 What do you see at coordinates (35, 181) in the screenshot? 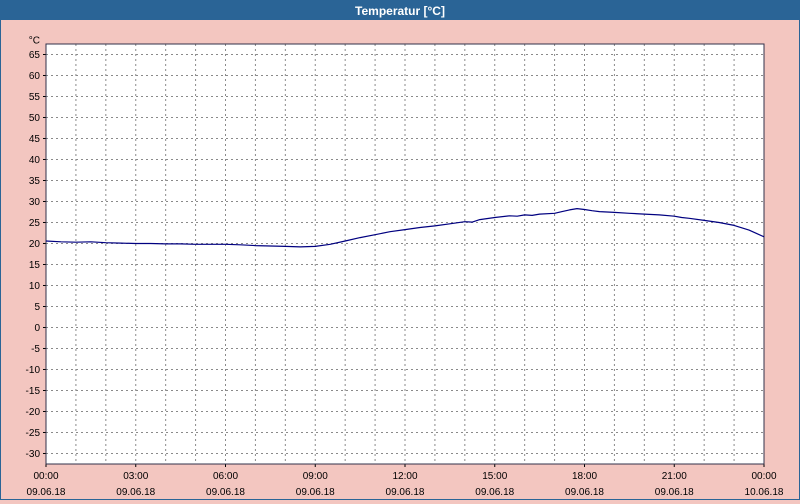
I see `y-tick-label: 35` at bounding box center [35, 181].